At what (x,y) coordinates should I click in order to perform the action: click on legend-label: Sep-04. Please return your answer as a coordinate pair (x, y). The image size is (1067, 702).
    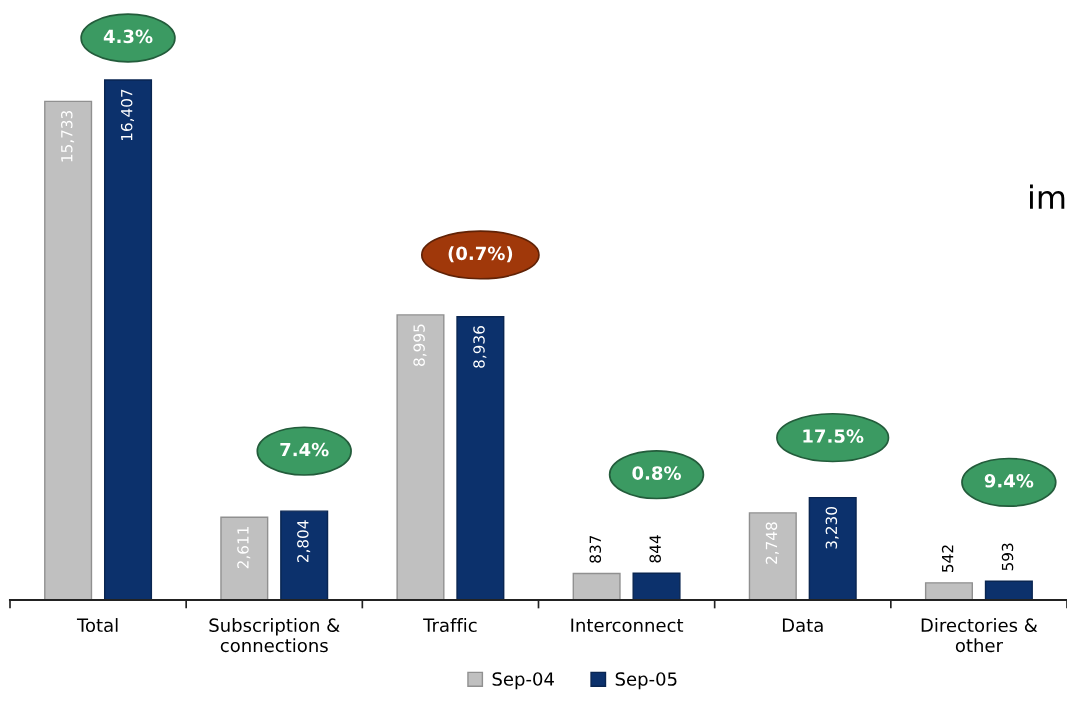
    Looking at the image, I should click on (523, 681).